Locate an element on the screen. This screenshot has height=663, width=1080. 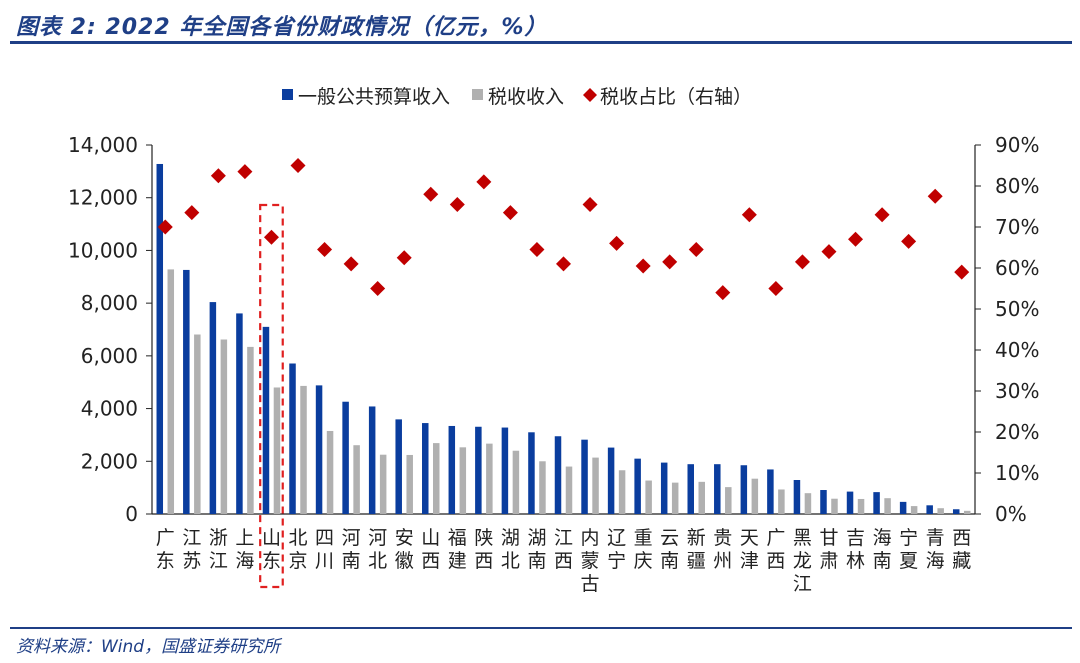
right-axis-tick-label: 60% is located at coordinates (1017, 268).